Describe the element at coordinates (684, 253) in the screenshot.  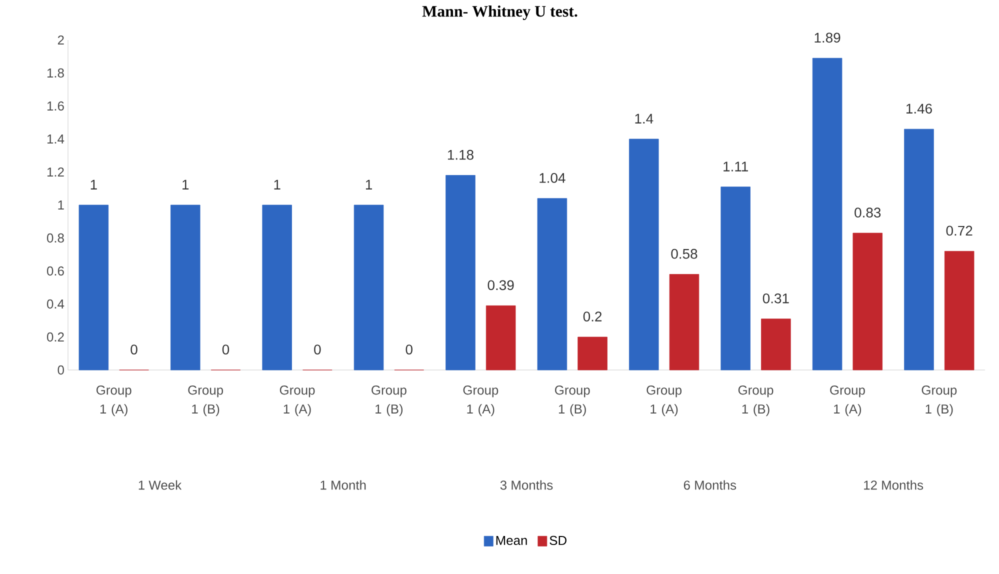
I see `data-label: 0.58` at that location.